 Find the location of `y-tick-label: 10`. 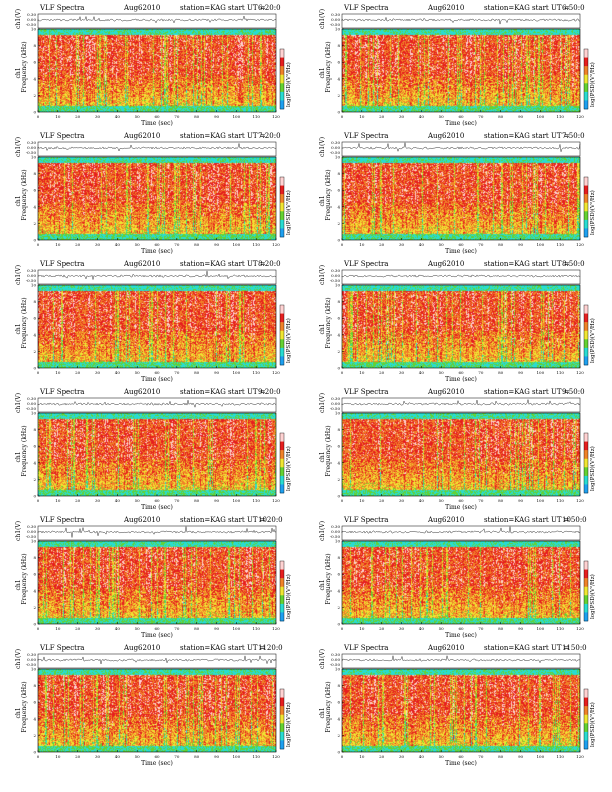

y-tick-label: 10 is located at coordinates (338, 669).